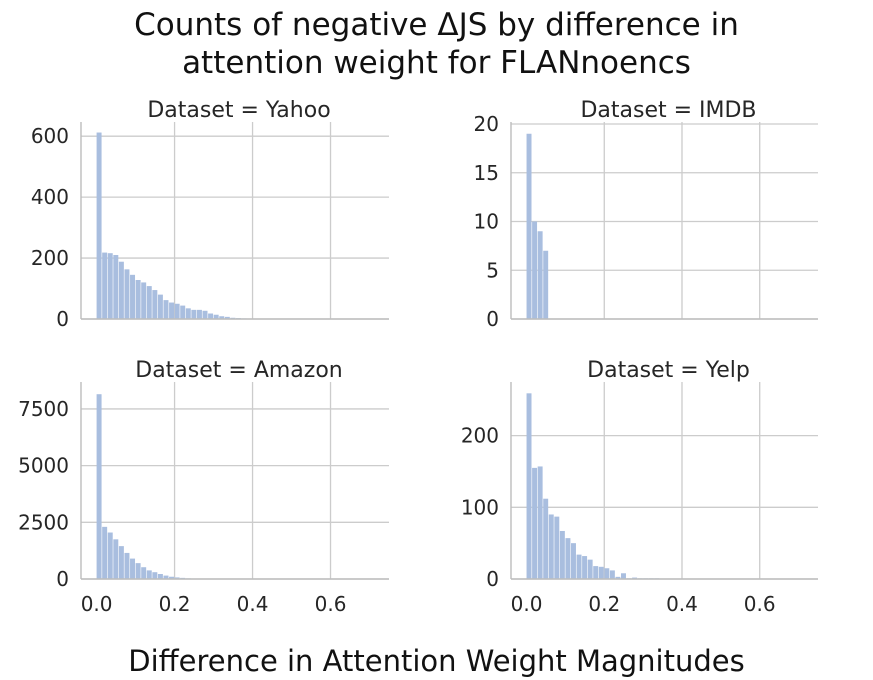 The image size is (873, 680). I want to click on facet-title: Dataset = Yelp, so click(668, 370).